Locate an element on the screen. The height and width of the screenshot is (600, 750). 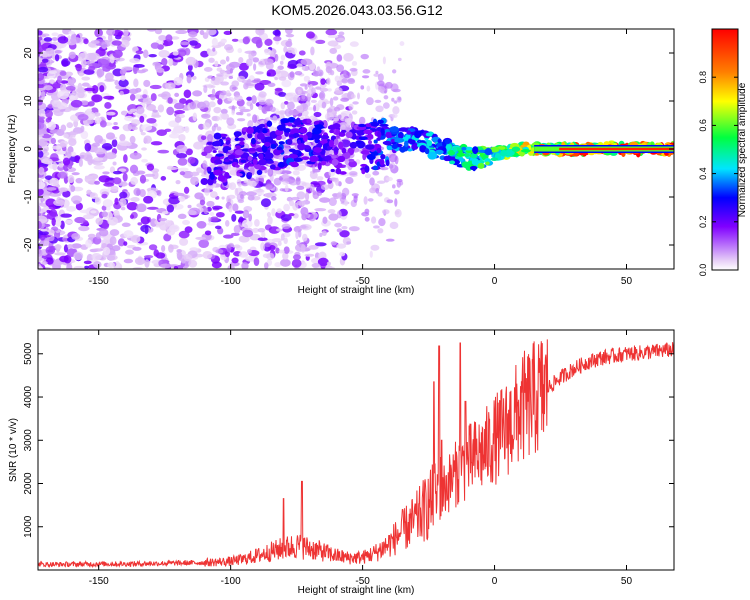
colorbar-scale is located at coordinates (725, 149).